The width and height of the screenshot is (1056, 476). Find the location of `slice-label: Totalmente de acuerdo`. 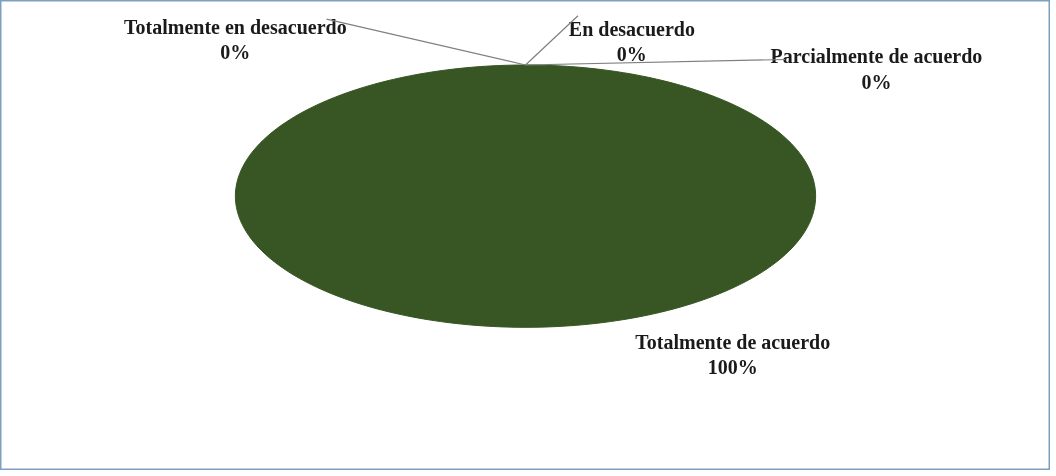

slice-label: Totalmente de acuerdo is located at coordinates (733, 341).